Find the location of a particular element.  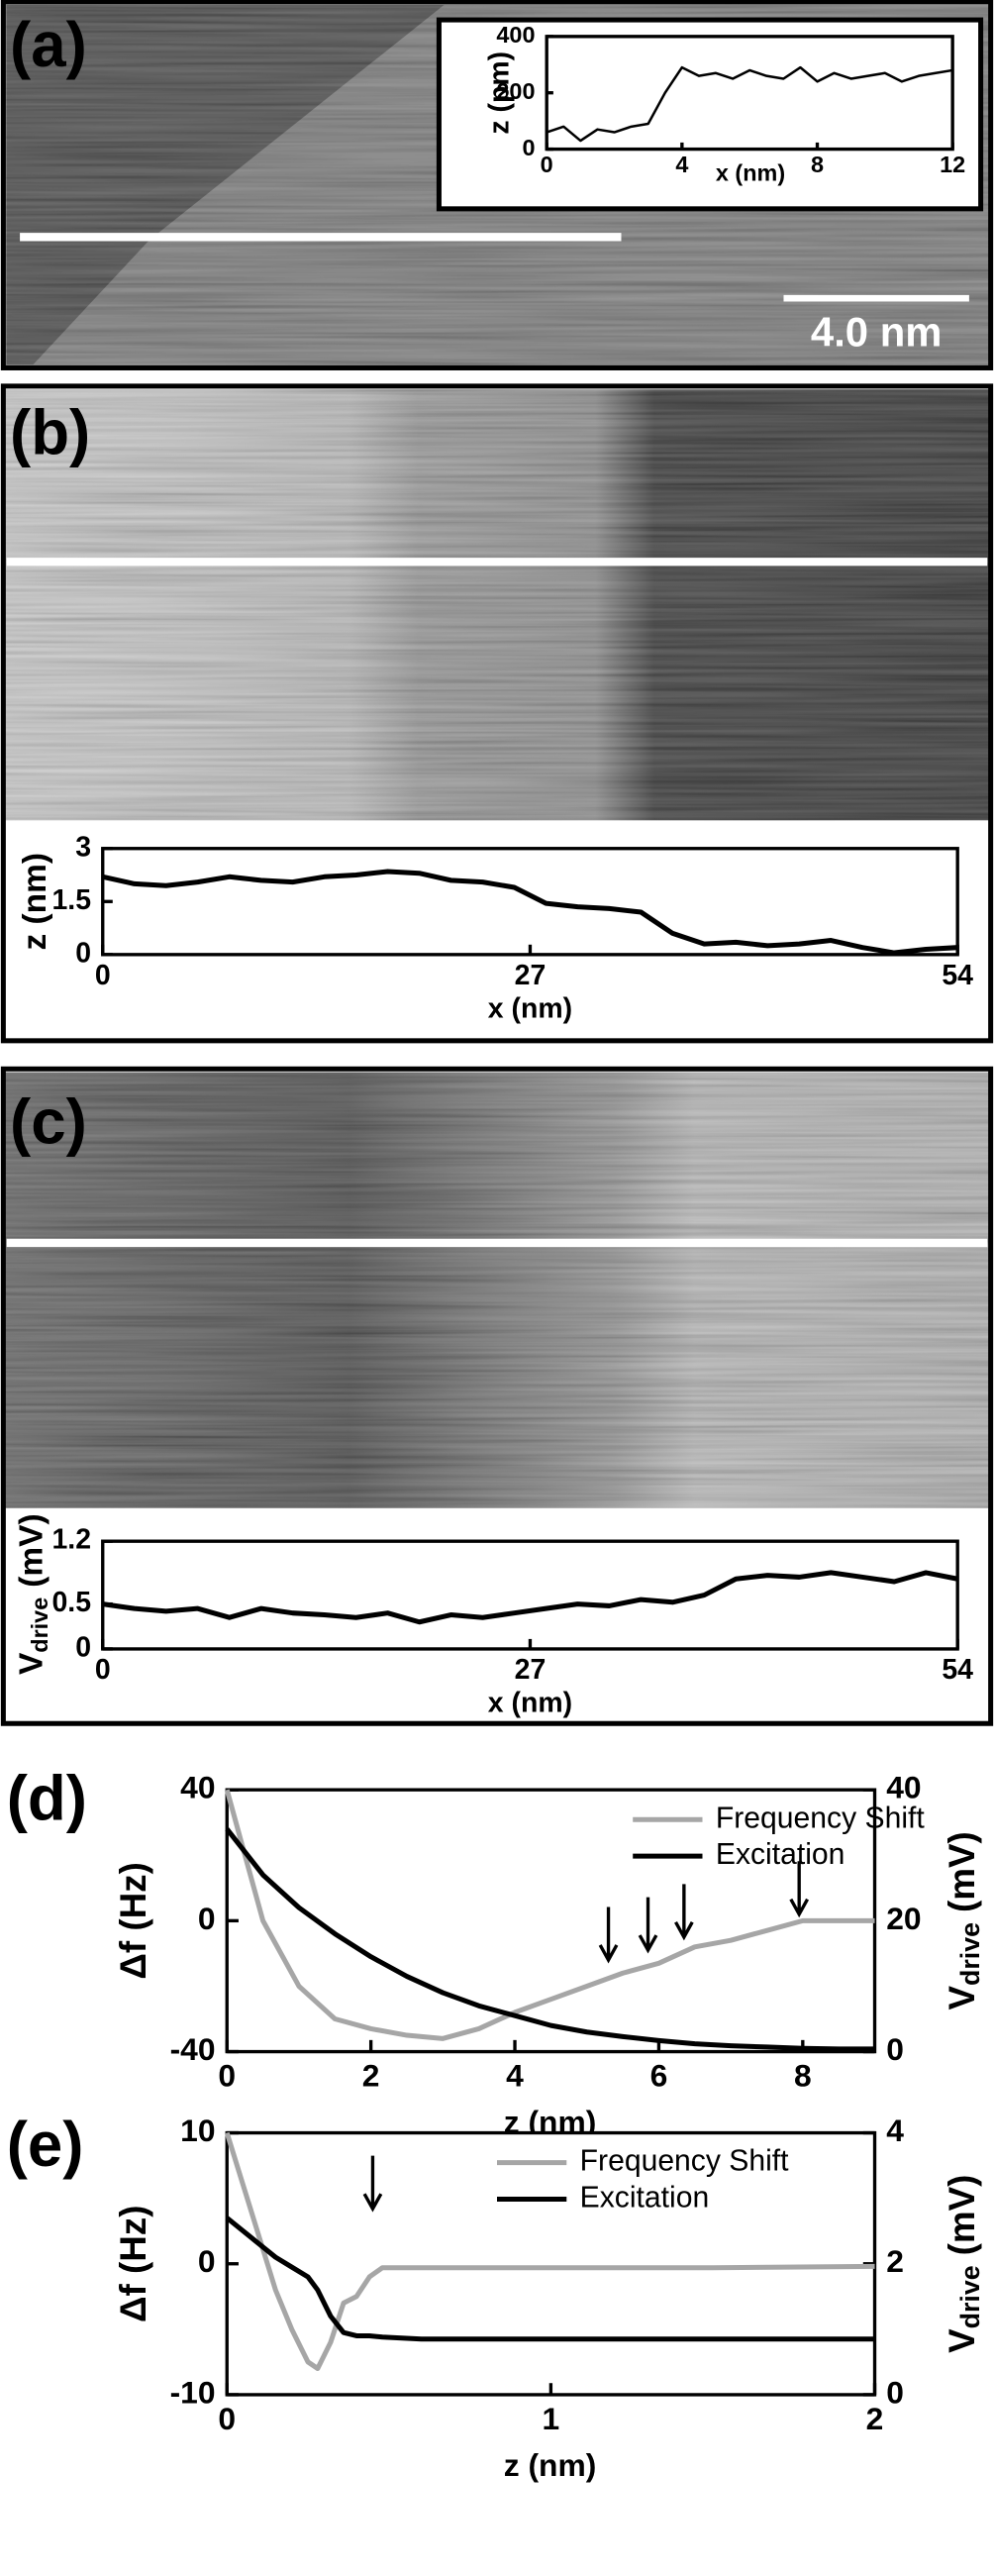

scale-bar-label: 4.0 nm is located at coordinates (877, 332).